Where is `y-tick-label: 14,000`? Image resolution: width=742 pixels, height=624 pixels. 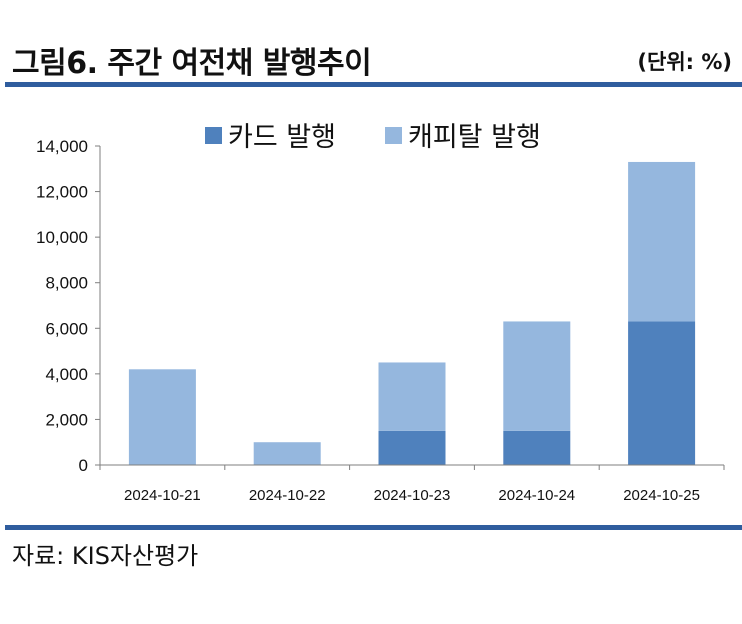 y-tick-label: 14,000 is located at coordinates (62, 146).